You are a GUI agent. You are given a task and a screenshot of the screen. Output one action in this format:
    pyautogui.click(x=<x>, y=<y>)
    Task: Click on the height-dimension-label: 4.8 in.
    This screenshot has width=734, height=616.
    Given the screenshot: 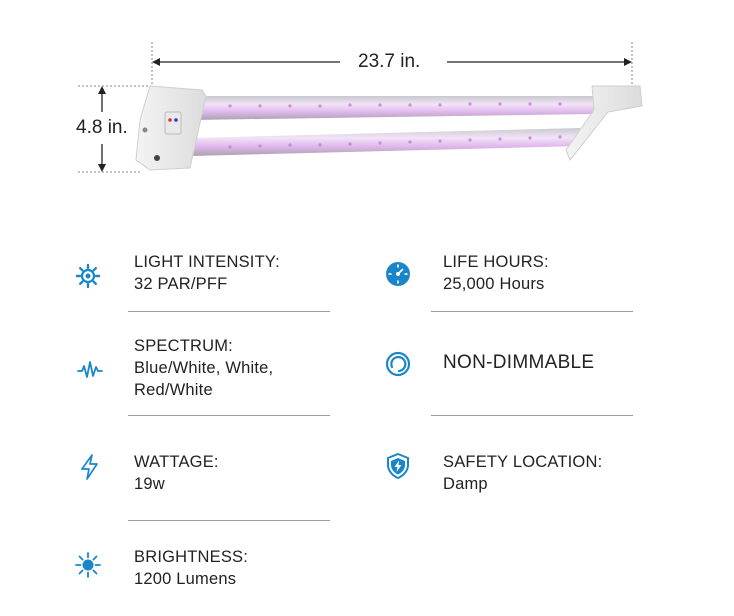 What is the action you would take?
    pyautogui.click(x=102, y=127)
    